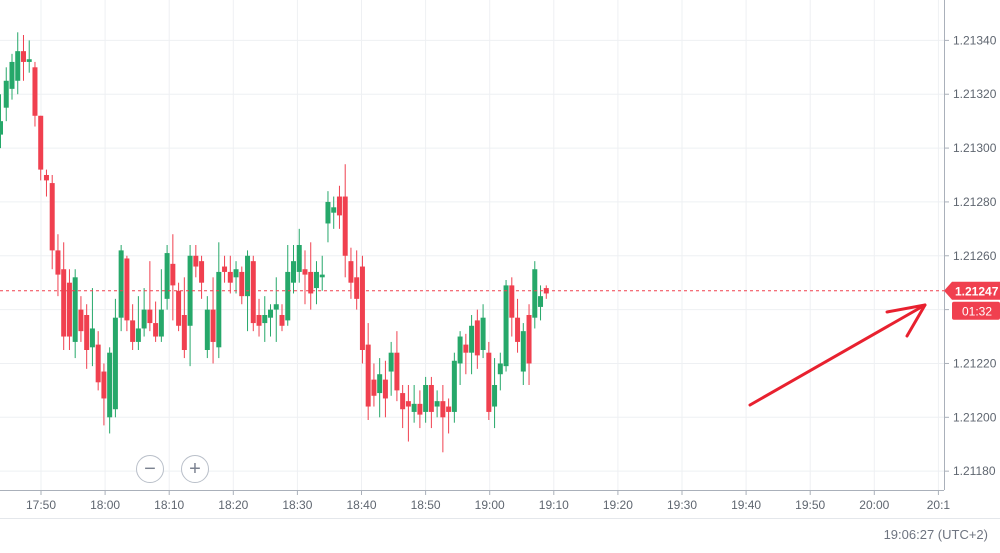 This screenshot has width=1000, height=553. I want to click on zoom-in-button: +, so click(195, 469).